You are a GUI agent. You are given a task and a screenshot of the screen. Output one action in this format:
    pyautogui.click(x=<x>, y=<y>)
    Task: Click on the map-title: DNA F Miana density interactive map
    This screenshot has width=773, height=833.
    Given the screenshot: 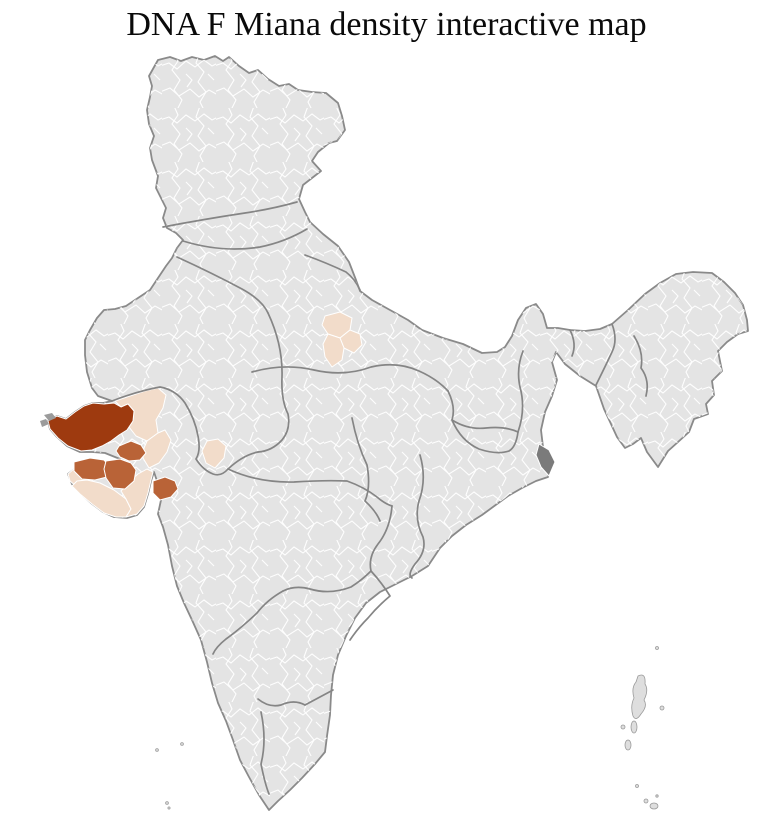 What is the action you would take?
    pyautogui.click(x=386, y=24)
    